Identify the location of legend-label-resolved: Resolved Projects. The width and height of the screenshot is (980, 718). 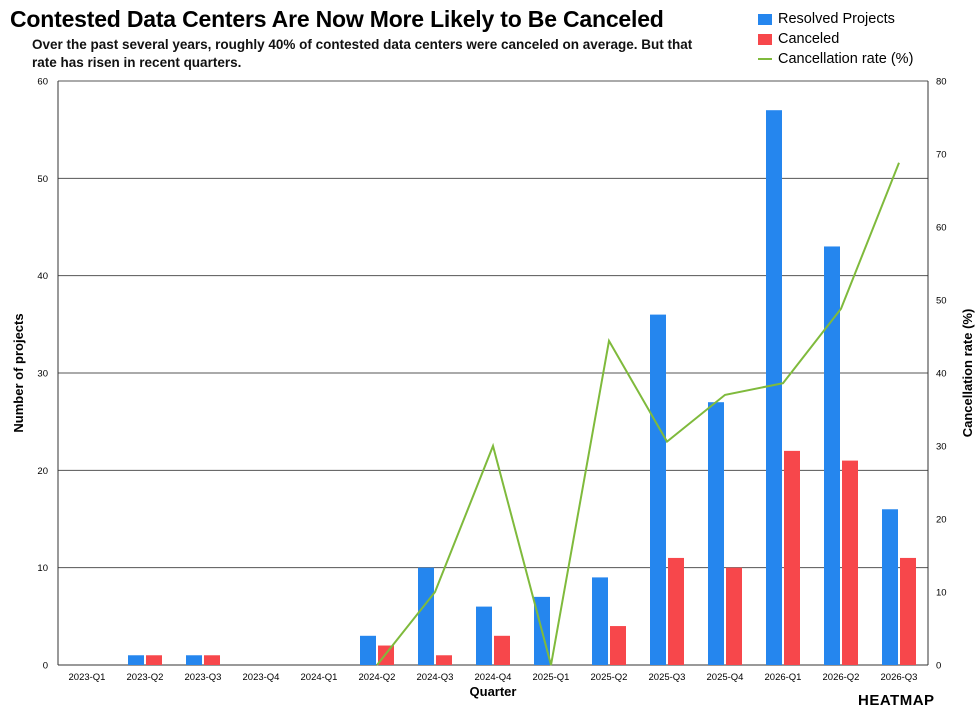
(836, 19).